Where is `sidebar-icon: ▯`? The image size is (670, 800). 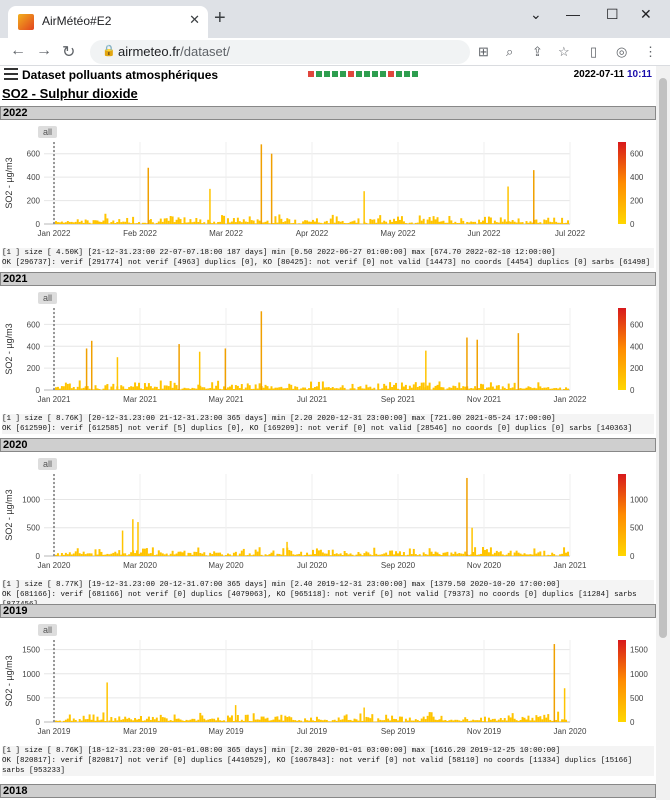
sidebar-icon: ▯ is located at coordinates (594, 51).